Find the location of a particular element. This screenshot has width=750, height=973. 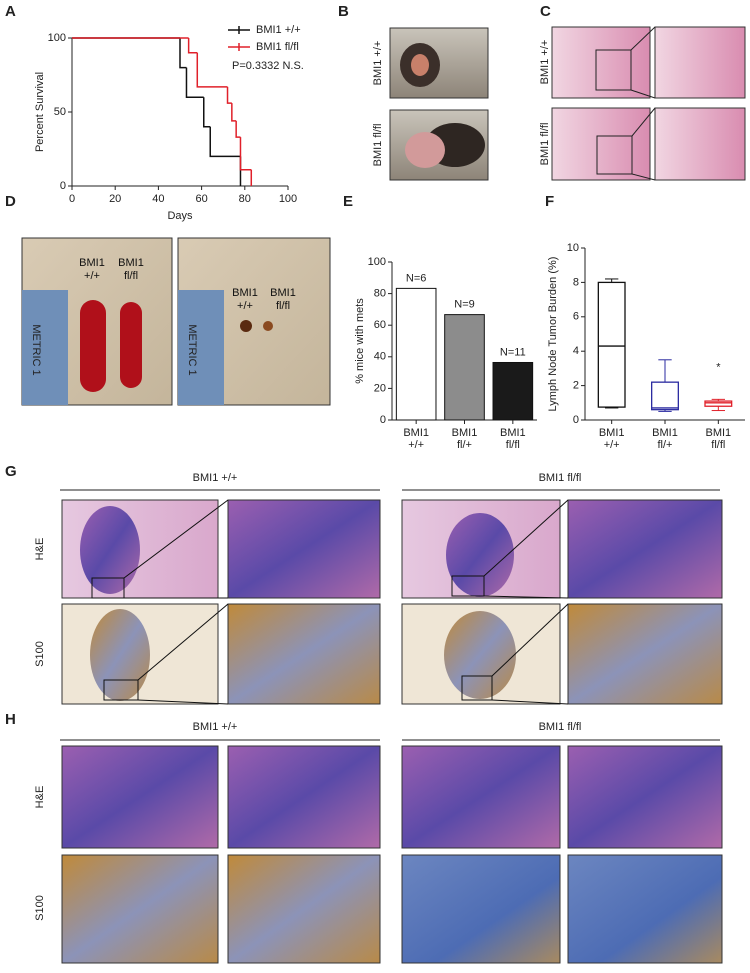

y-tick-label: 50 is located at coordinates (60, 112).